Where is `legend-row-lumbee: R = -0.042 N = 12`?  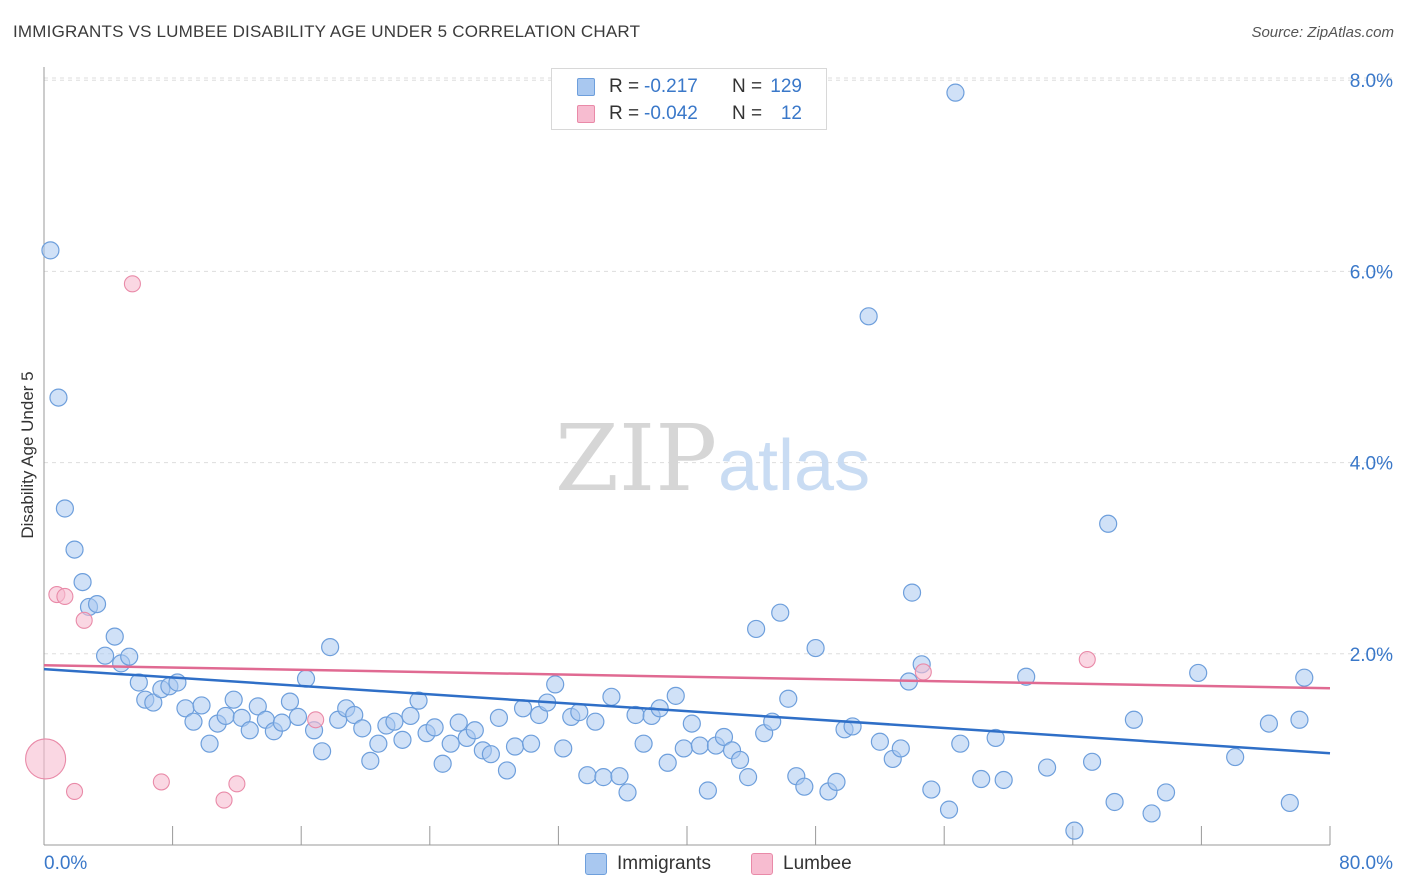 legend-row-lumbee: R = -0.042 N = 12 is located at coordinates (689, 114).